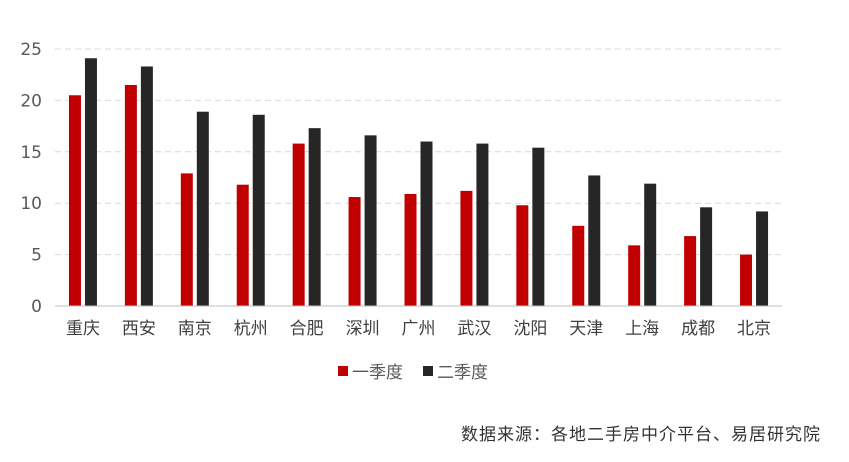 This screenshot has width=849, height=462. Describe the element at coordinates (530, 329) in the screenshot. I see `x-tick-label: 沈阳` at that location.